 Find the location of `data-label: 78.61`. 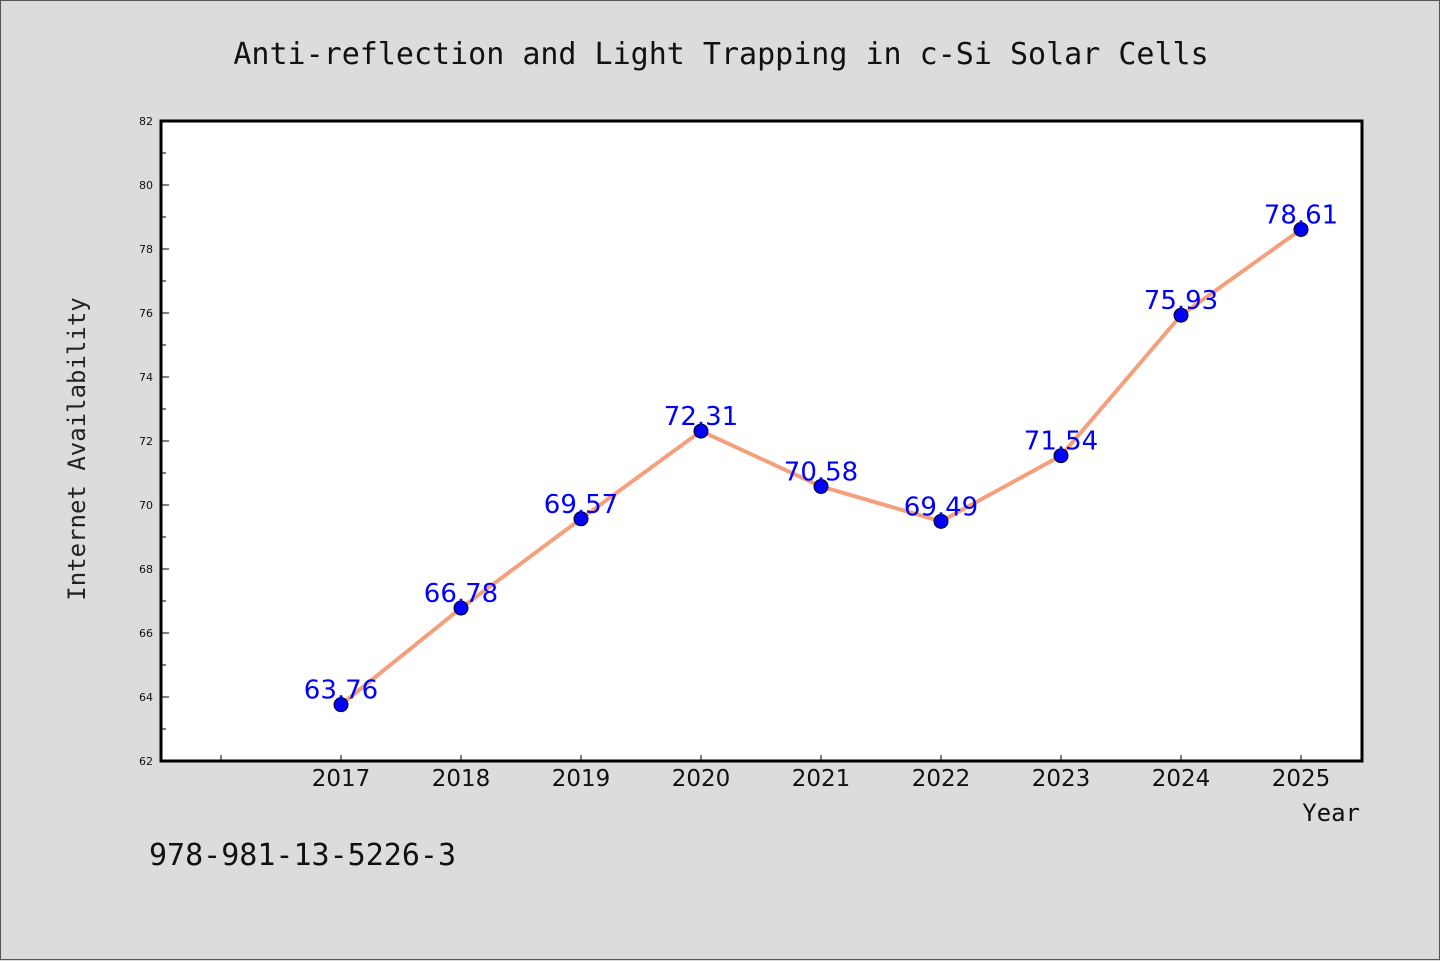

data-label: 78.61 is located at coordinates (1301, 215).